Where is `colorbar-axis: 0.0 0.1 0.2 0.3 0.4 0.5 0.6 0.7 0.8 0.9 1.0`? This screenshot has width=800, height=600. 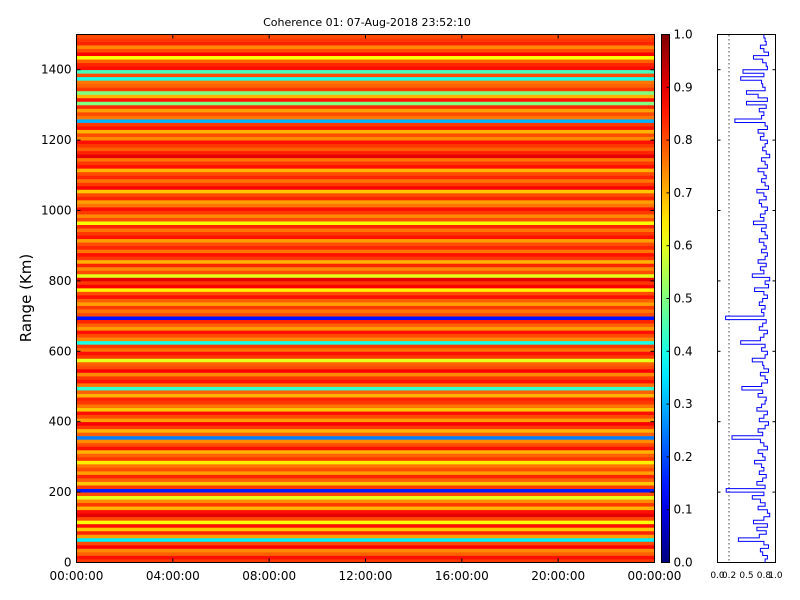
colorbar-axis: 0.0 0.1 0.2 0.3 0.4 0.5 0.6 0.7 0.8 0.9 1.0 is located at coordinates (679, 299).